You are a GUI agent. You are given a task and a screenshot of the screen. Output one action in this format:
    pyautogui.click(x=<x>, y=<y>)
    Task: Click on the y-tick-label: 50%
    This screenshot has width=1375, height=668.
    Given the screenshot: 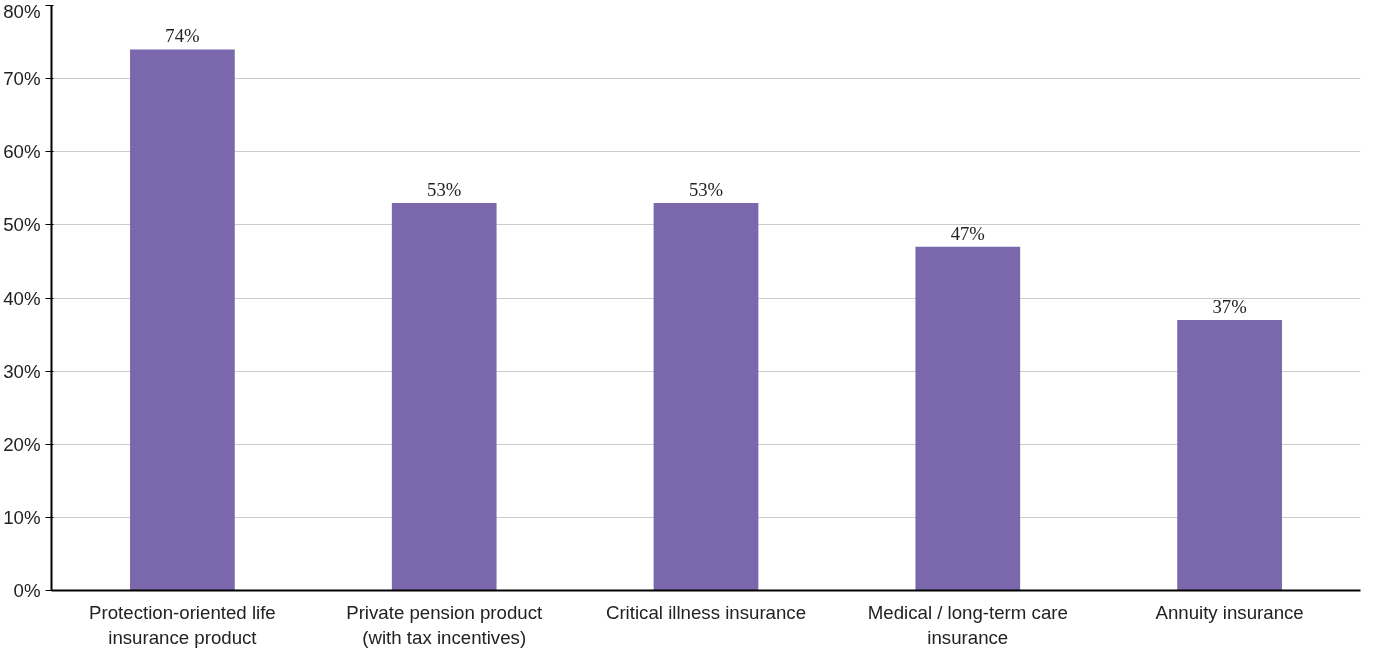 What is the action you would take?
    pyautogui.click(x=22, y=225)
    